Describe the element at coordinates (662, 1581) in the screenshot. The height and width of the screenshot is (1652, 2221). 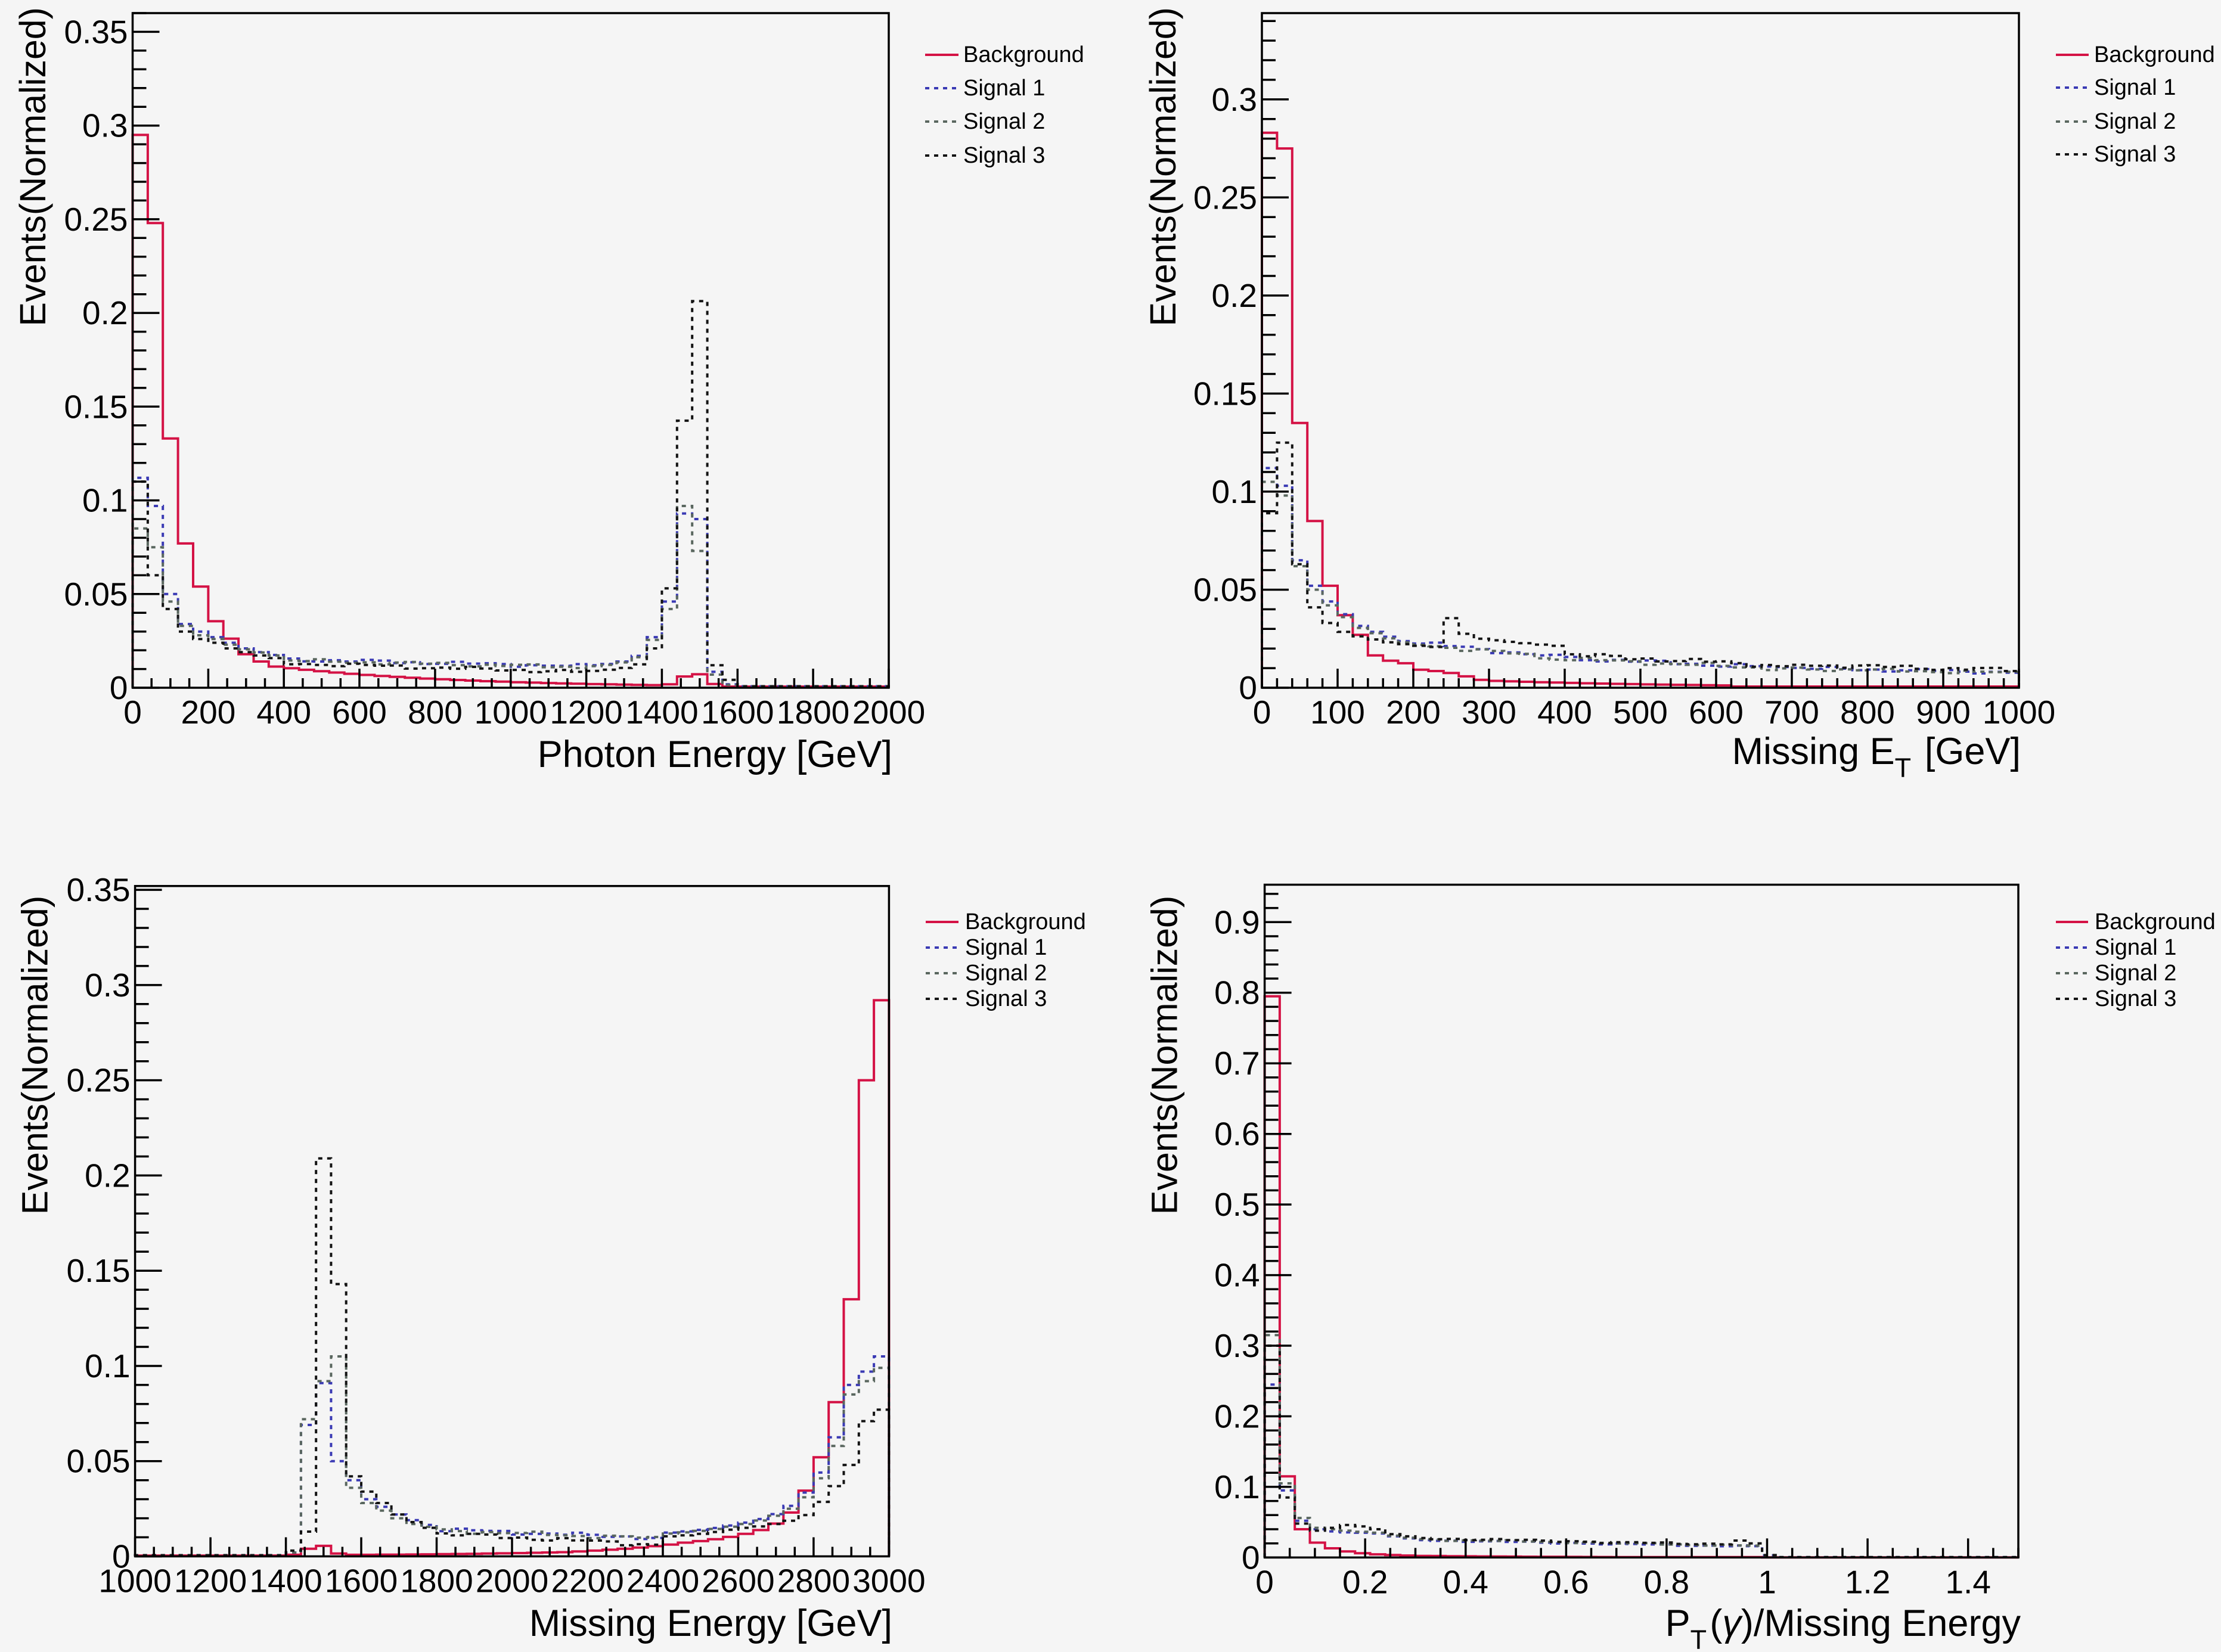
I see `svg-text: 2400` at that location.